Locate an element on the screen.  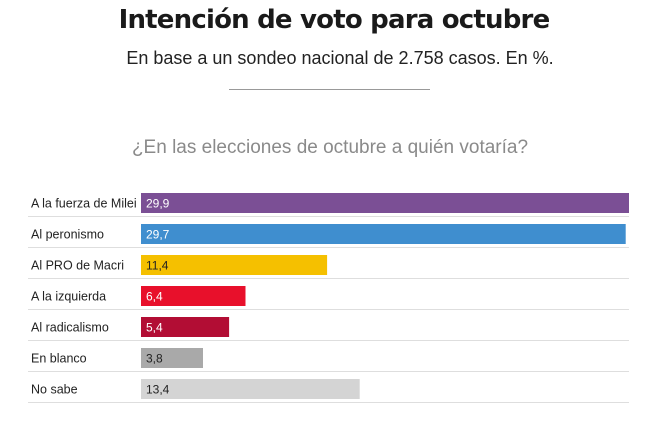
data-label: 13,4 is located at coordinates (158, 390).